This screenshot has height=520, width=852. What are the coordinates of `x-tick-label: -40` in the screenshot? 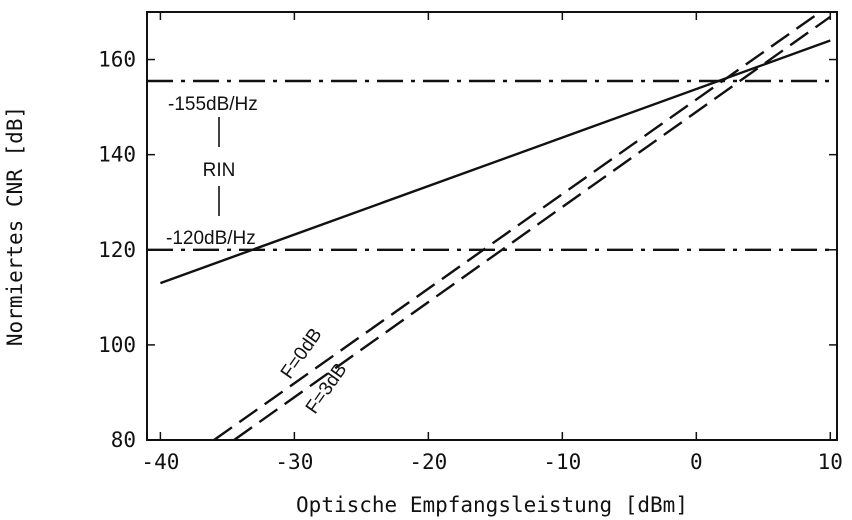 It's located at (160, 462).